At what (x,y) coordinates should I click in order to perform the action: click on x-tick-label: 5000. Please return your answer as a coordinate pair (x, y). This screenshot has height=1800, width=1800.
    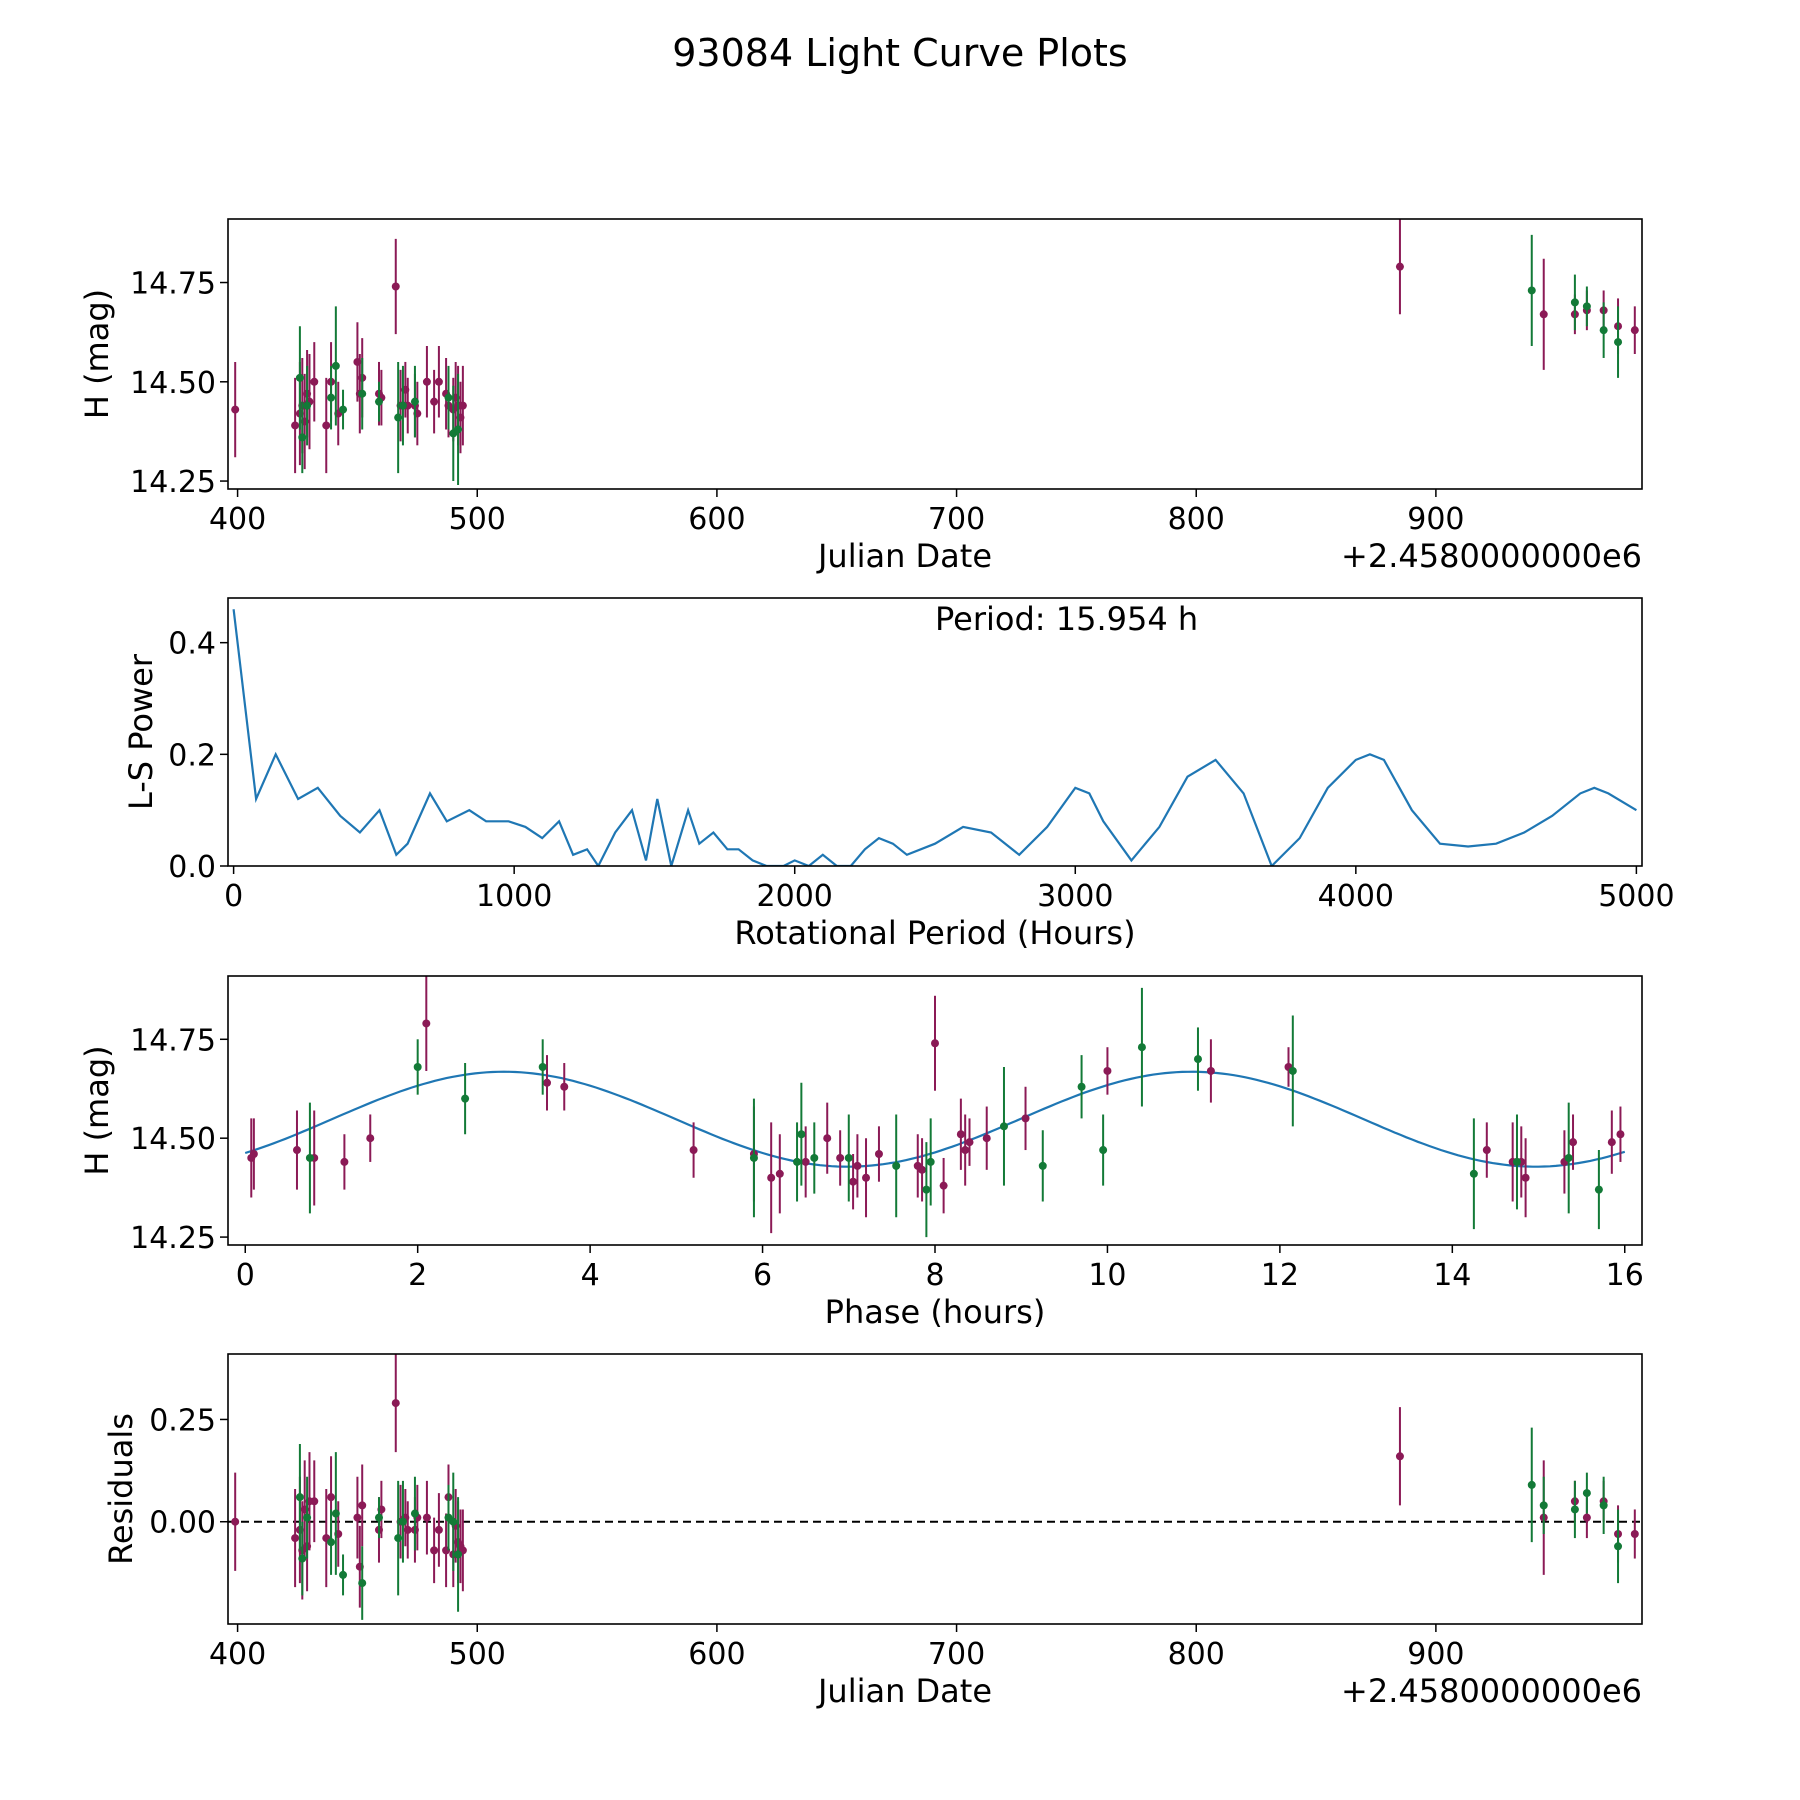
    Looking at the image, I should click on (1636, 896).